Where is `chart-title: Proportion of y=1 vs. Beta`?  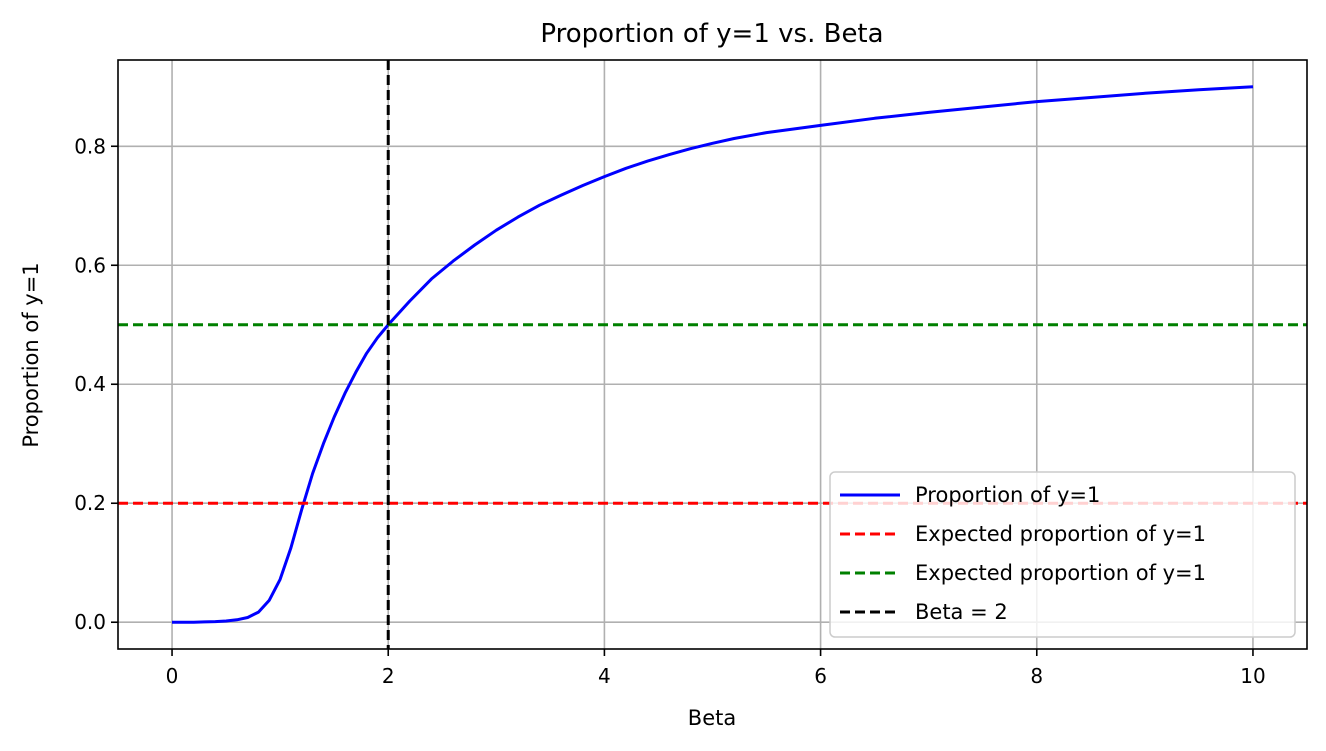 chart-title: Proportion of y=1 vs. Beta is located at coordinates (711, 34).